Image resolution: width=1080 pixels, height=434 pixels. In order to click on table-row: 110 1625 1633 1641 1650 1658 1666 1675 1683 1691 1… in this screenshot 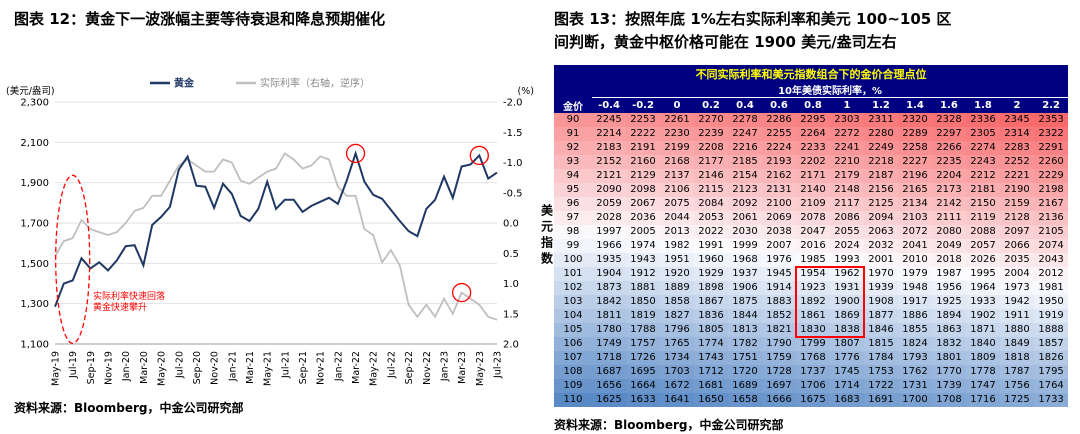, I will do `click(811, 399)`.